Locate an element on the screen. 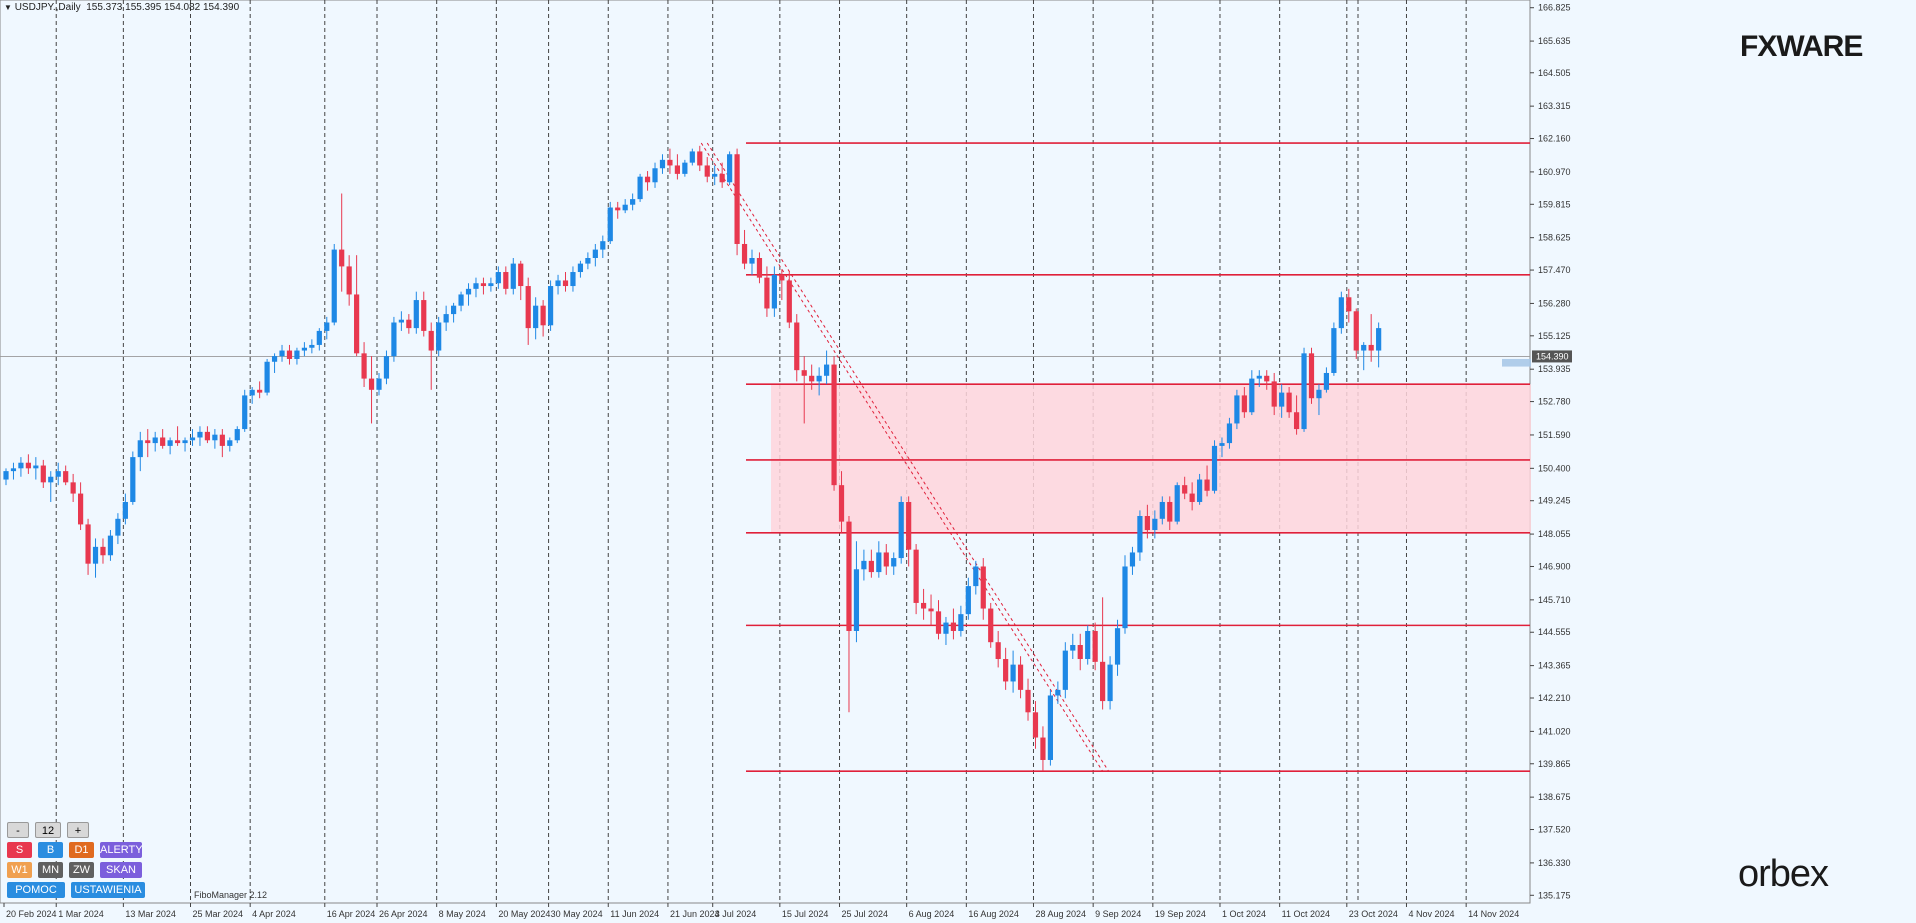 This screenshot has width=1916, height=923. time-axis is located at coordinates (958, 913).